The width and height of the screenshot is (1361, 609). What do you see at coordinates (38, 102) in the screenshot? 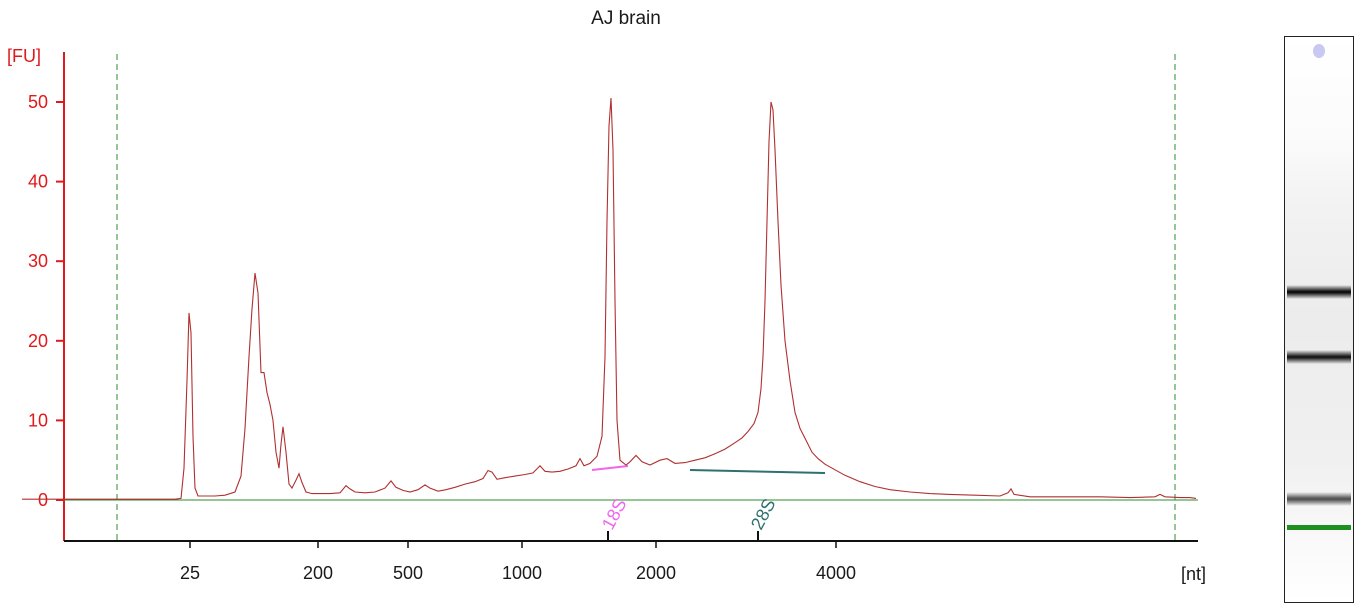
I see `y-tick-label: 50` at bounding box center [38, 102].